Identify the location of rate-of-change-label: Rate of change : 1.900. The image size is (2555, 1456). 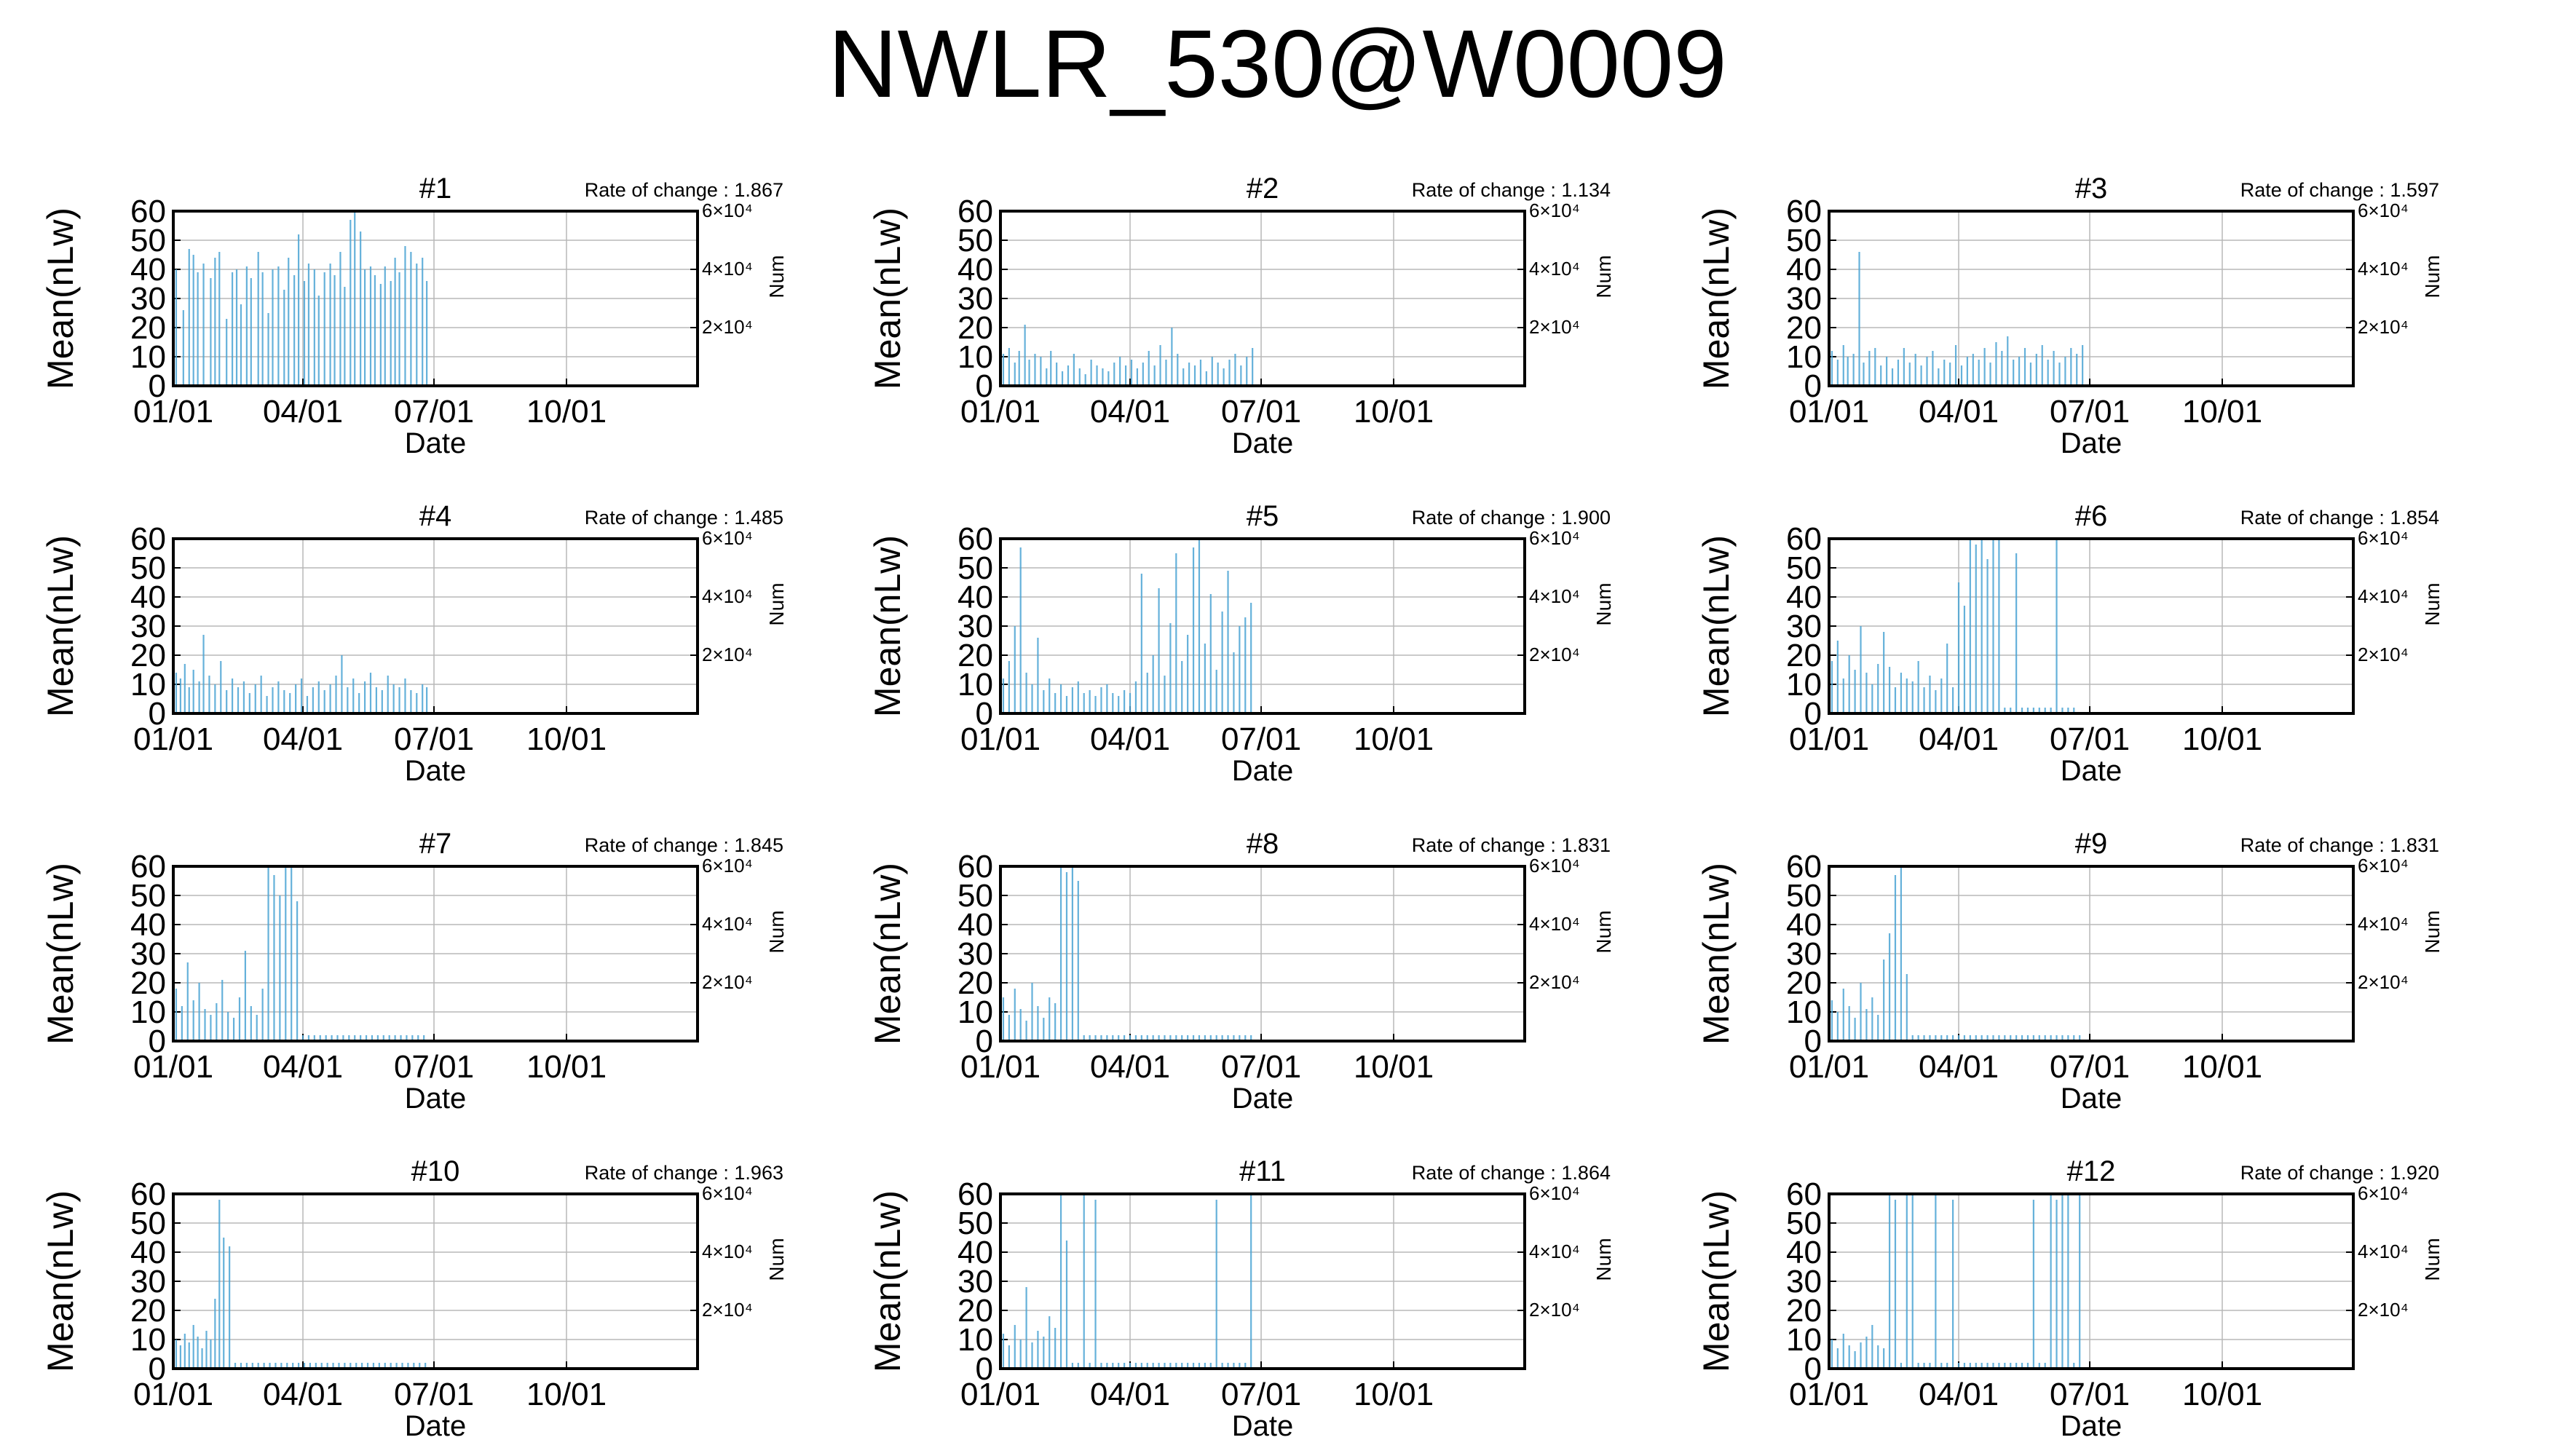
(1511, 518).